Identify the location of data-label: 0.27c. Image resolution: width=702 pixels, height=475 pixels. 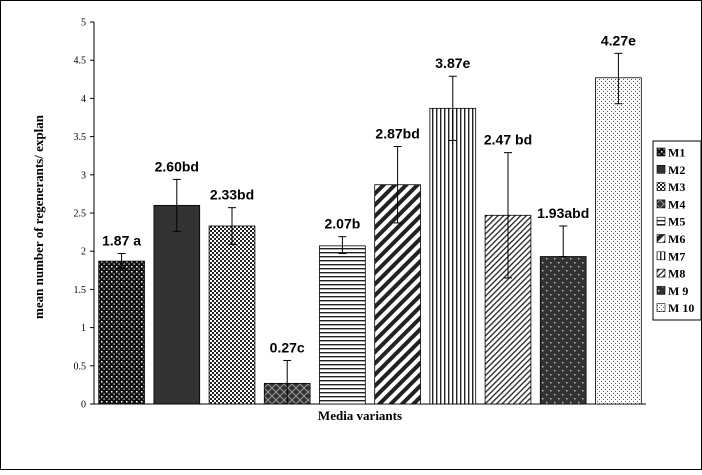
(287, 347).